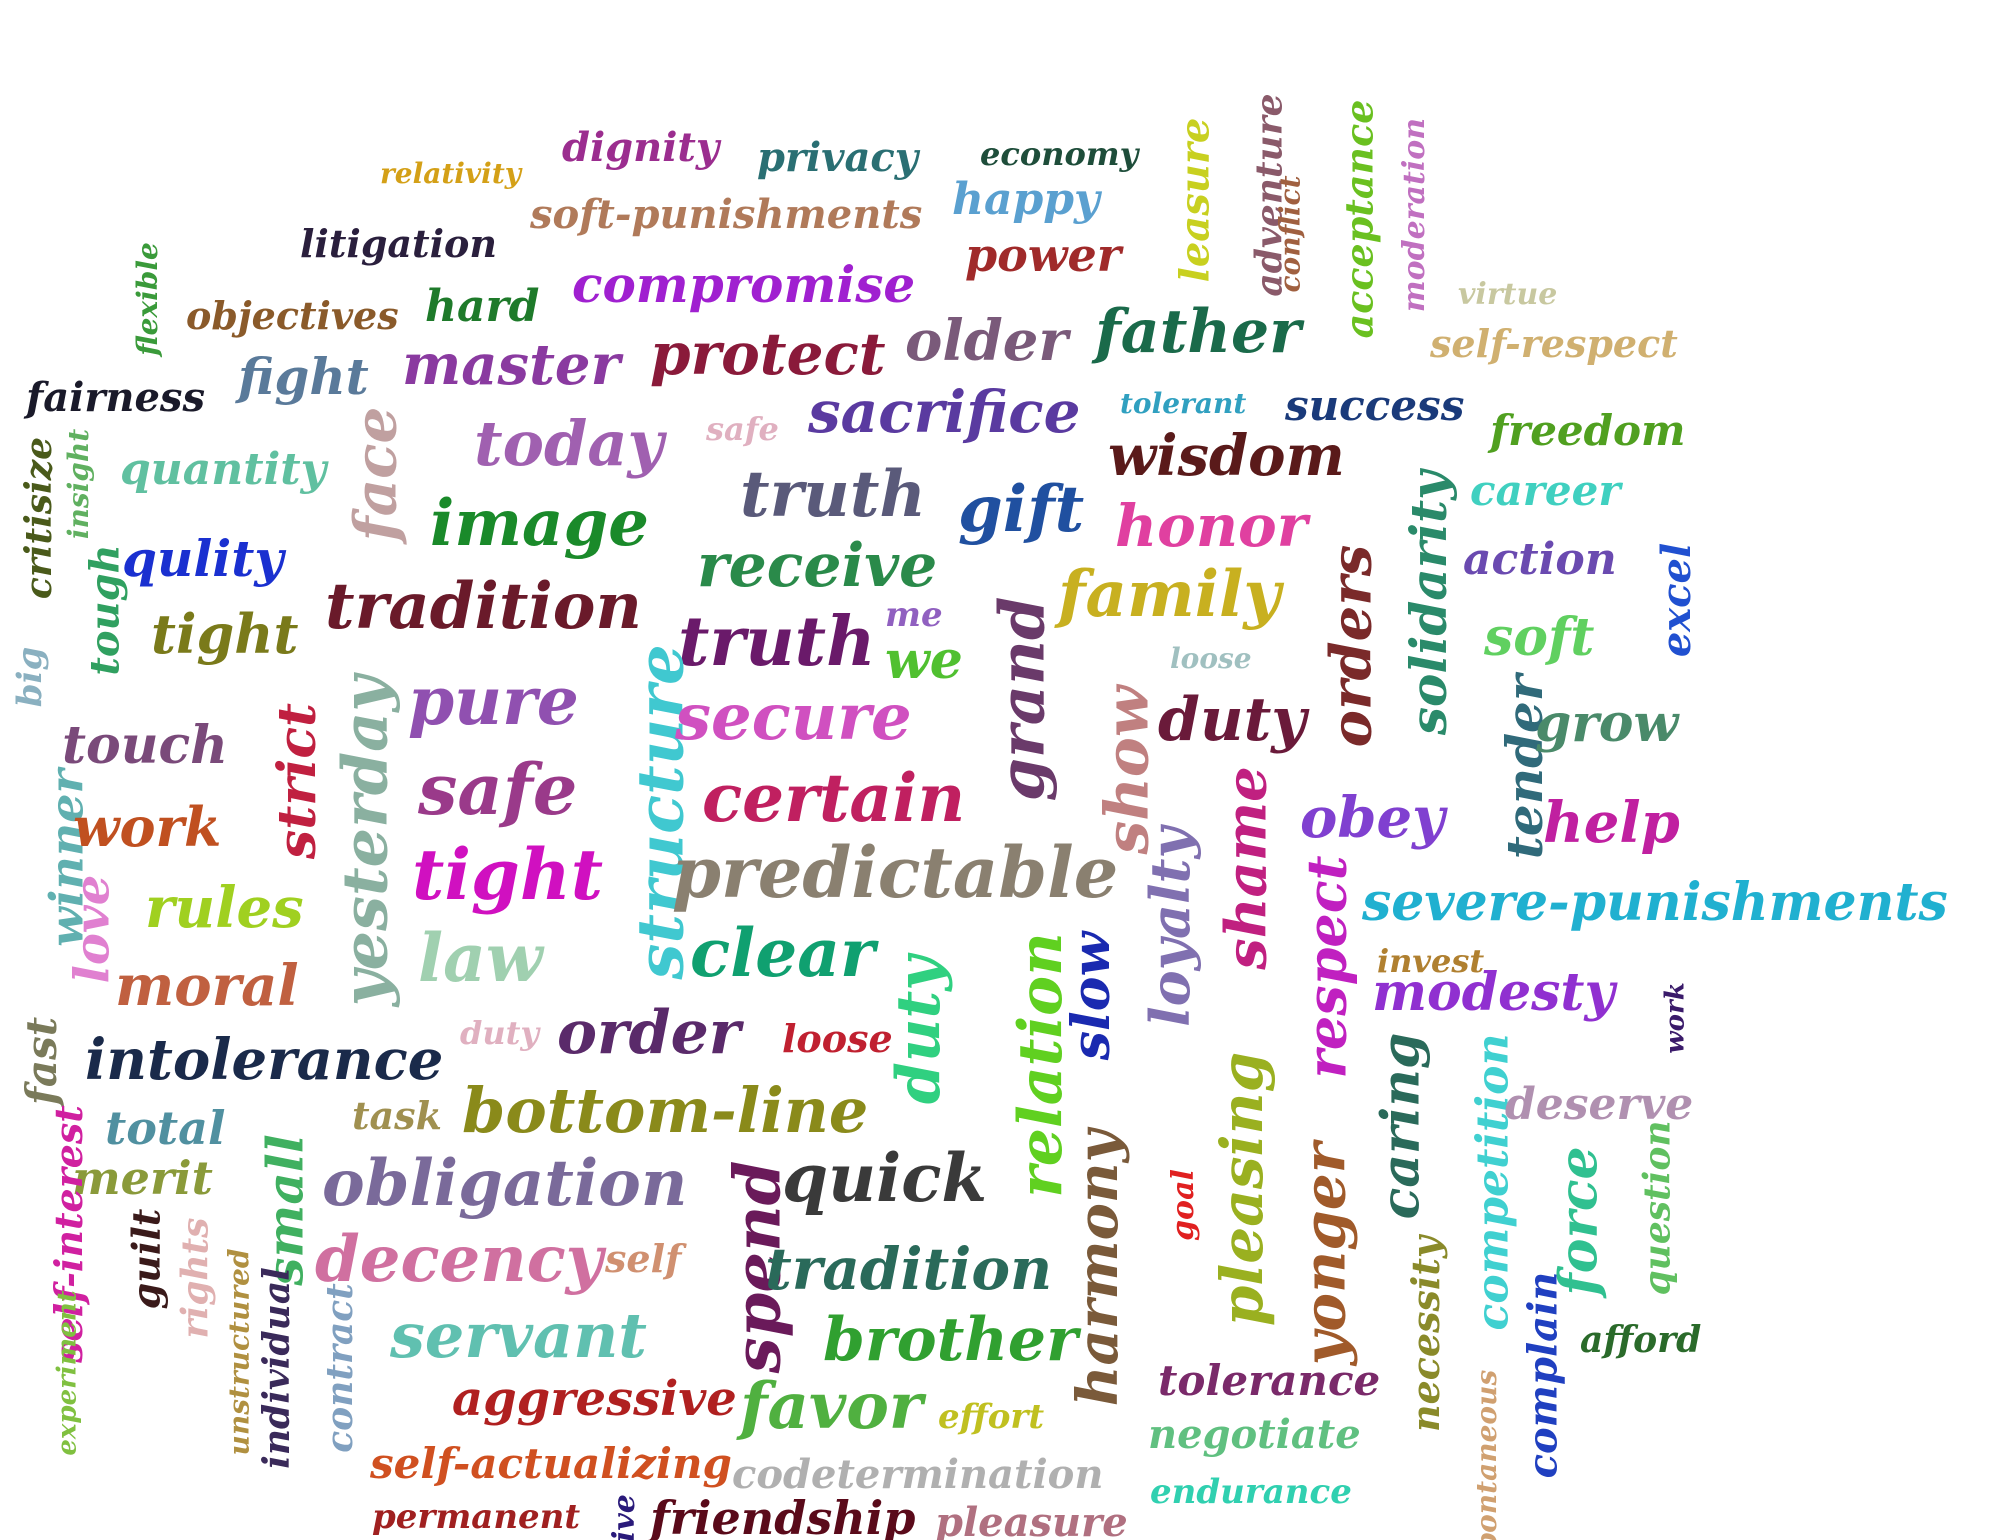 The width and height of the screenshot is (1999, 1540). Describe the element at coordinates (451, 173) in the screenshot. I see `word-relativity: relativity` at that location.